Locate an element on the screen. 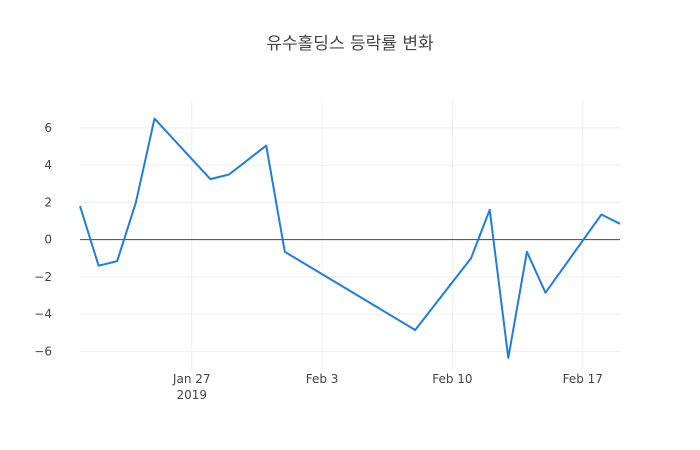 This screenshot has width=700, height=450. y-tick-label: −2 is located at coordinates (43, 277).